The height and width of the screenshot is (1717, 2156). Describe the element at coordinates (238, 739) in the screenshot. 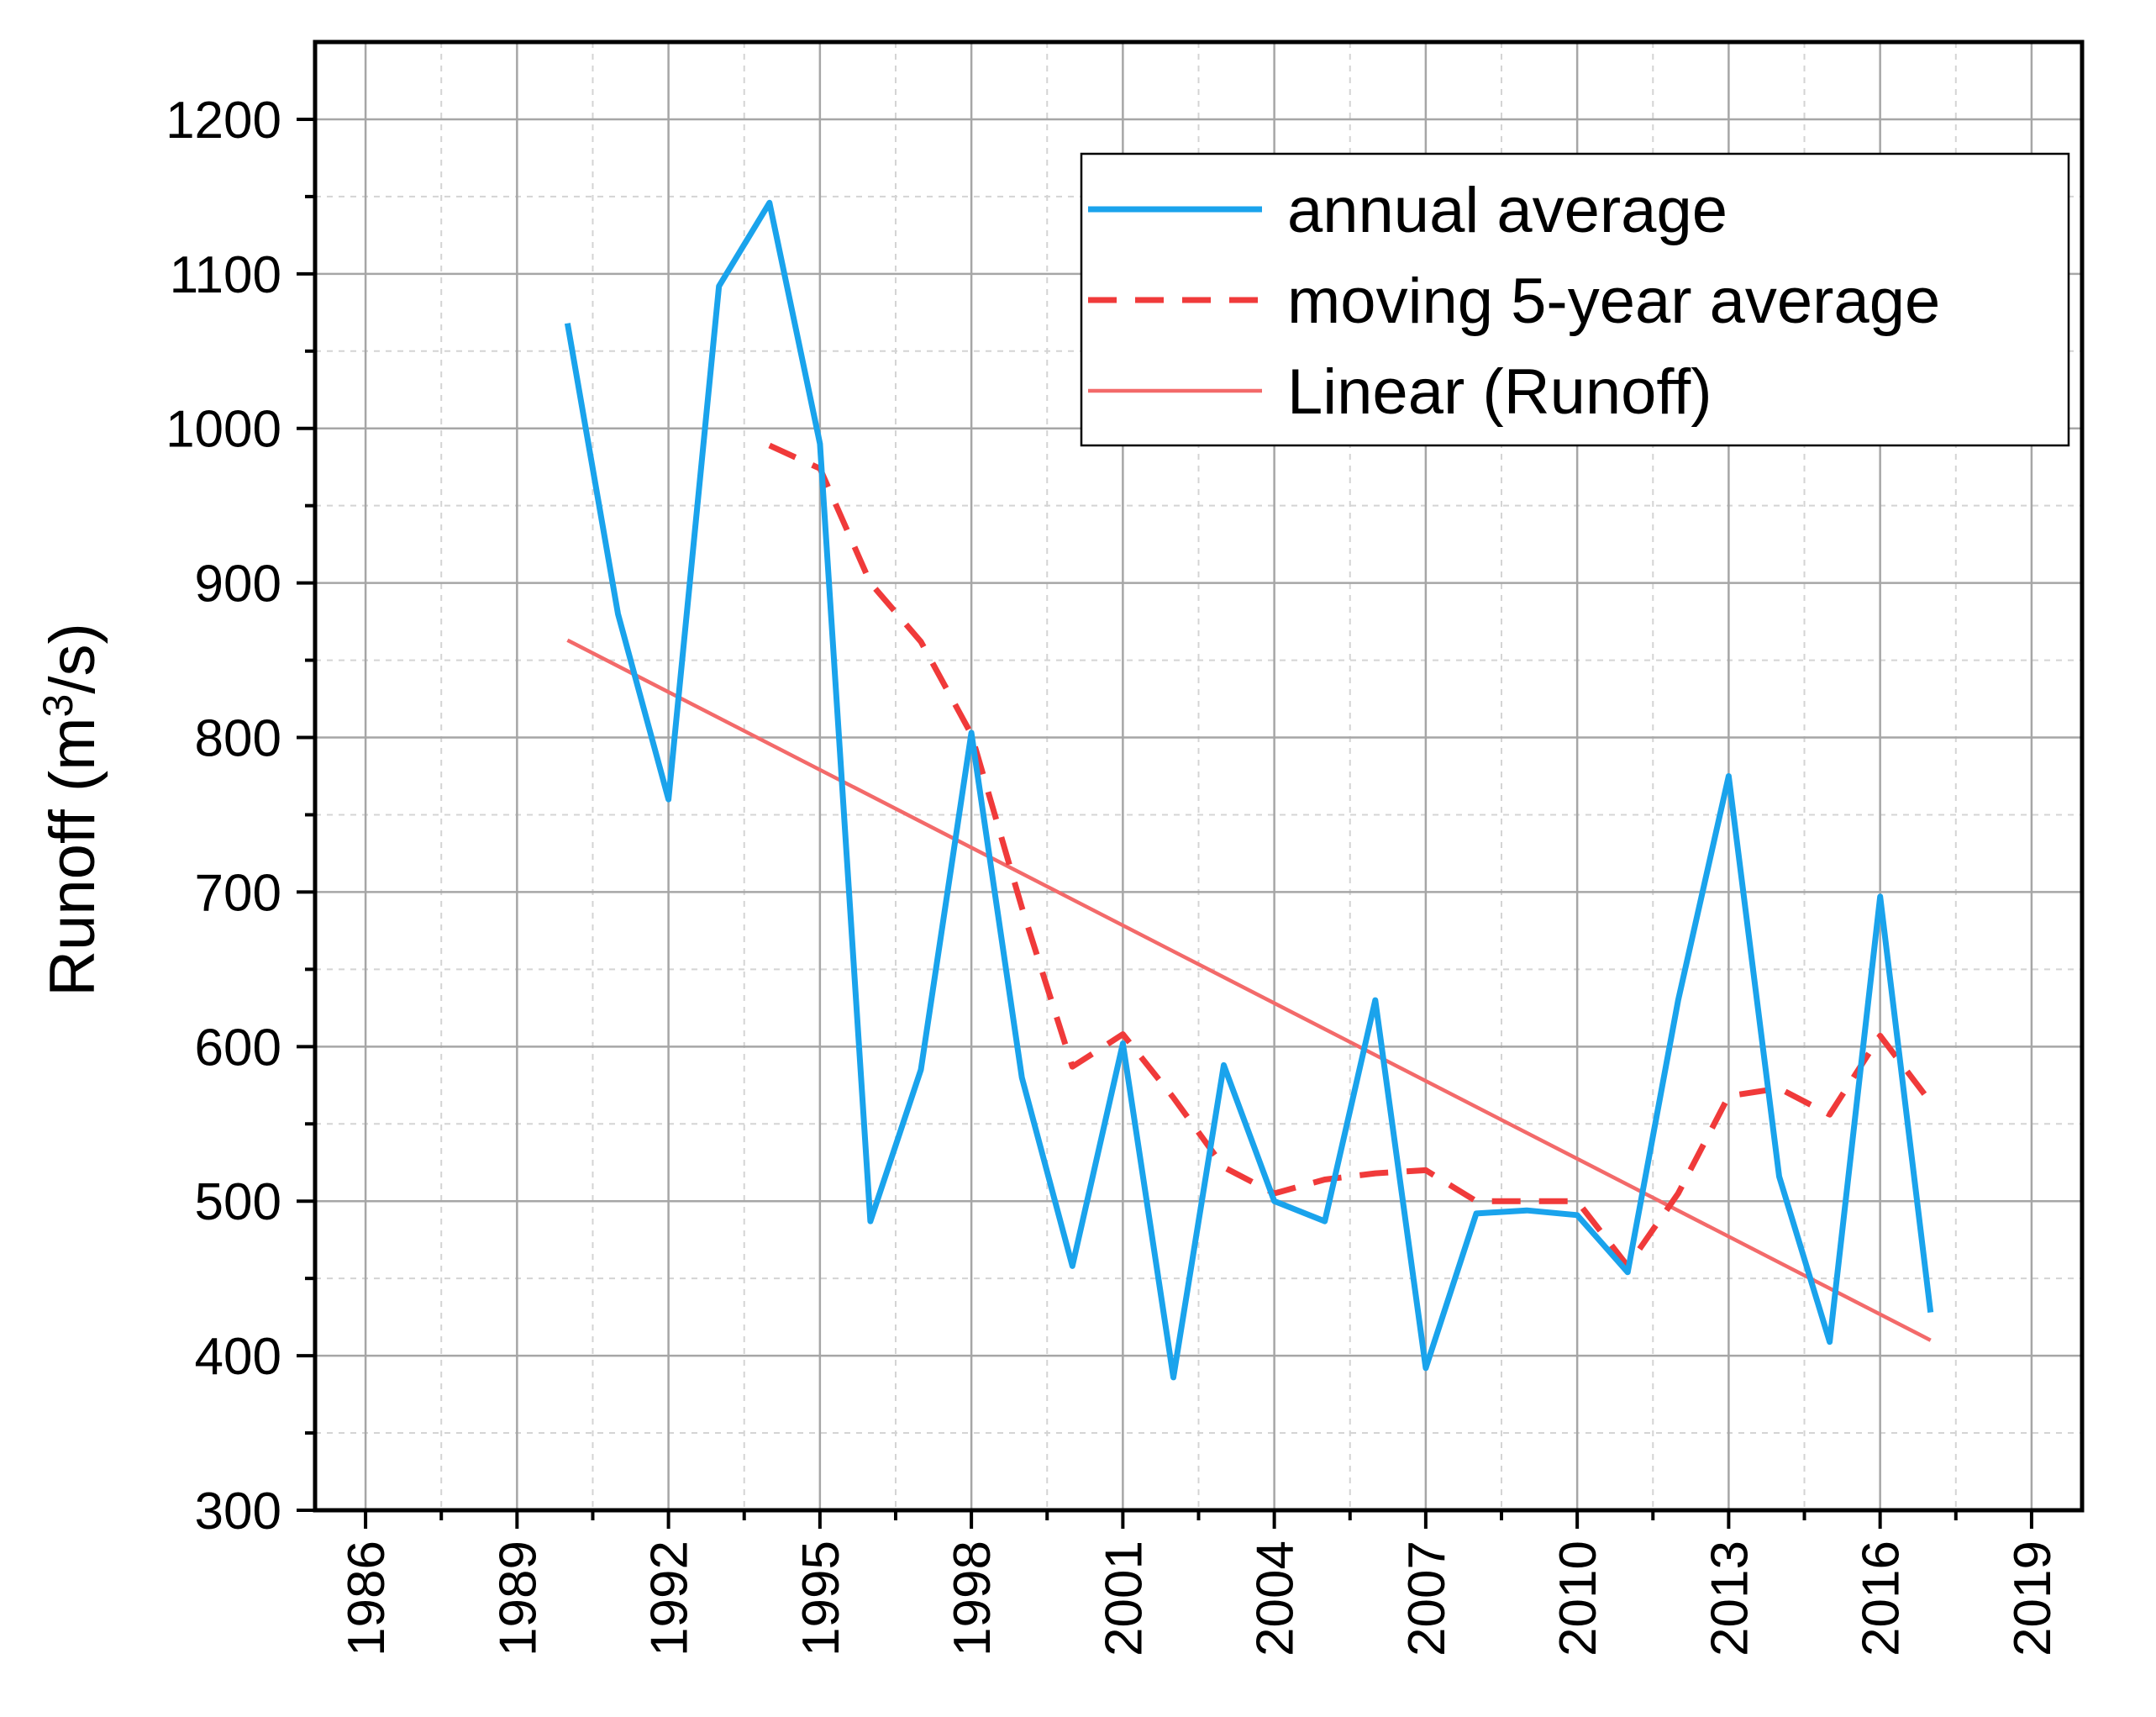

I see `y-tick-label: 800` at that location.